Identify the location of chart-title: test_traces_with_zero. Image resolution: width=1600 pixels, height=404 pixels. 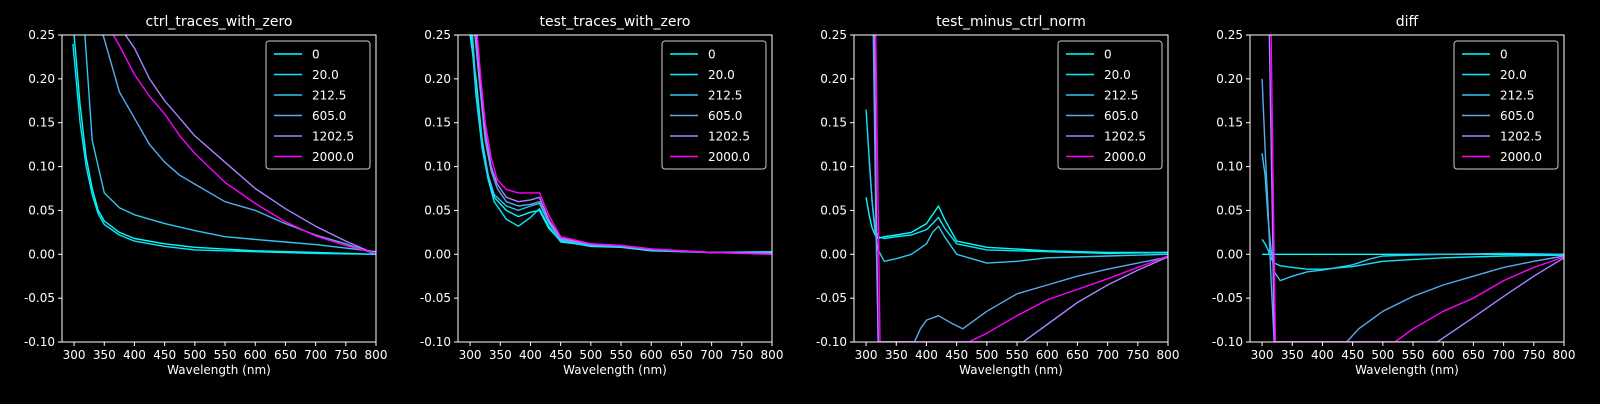
(615, 22).